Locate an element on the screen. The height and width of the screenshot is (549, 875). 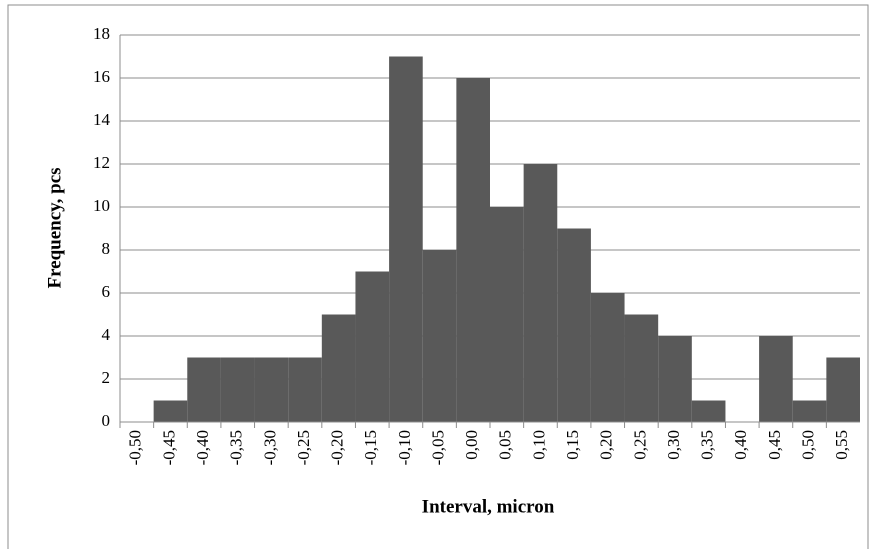
x-tick-label: 0,55 is located at coordinates (841, 445).